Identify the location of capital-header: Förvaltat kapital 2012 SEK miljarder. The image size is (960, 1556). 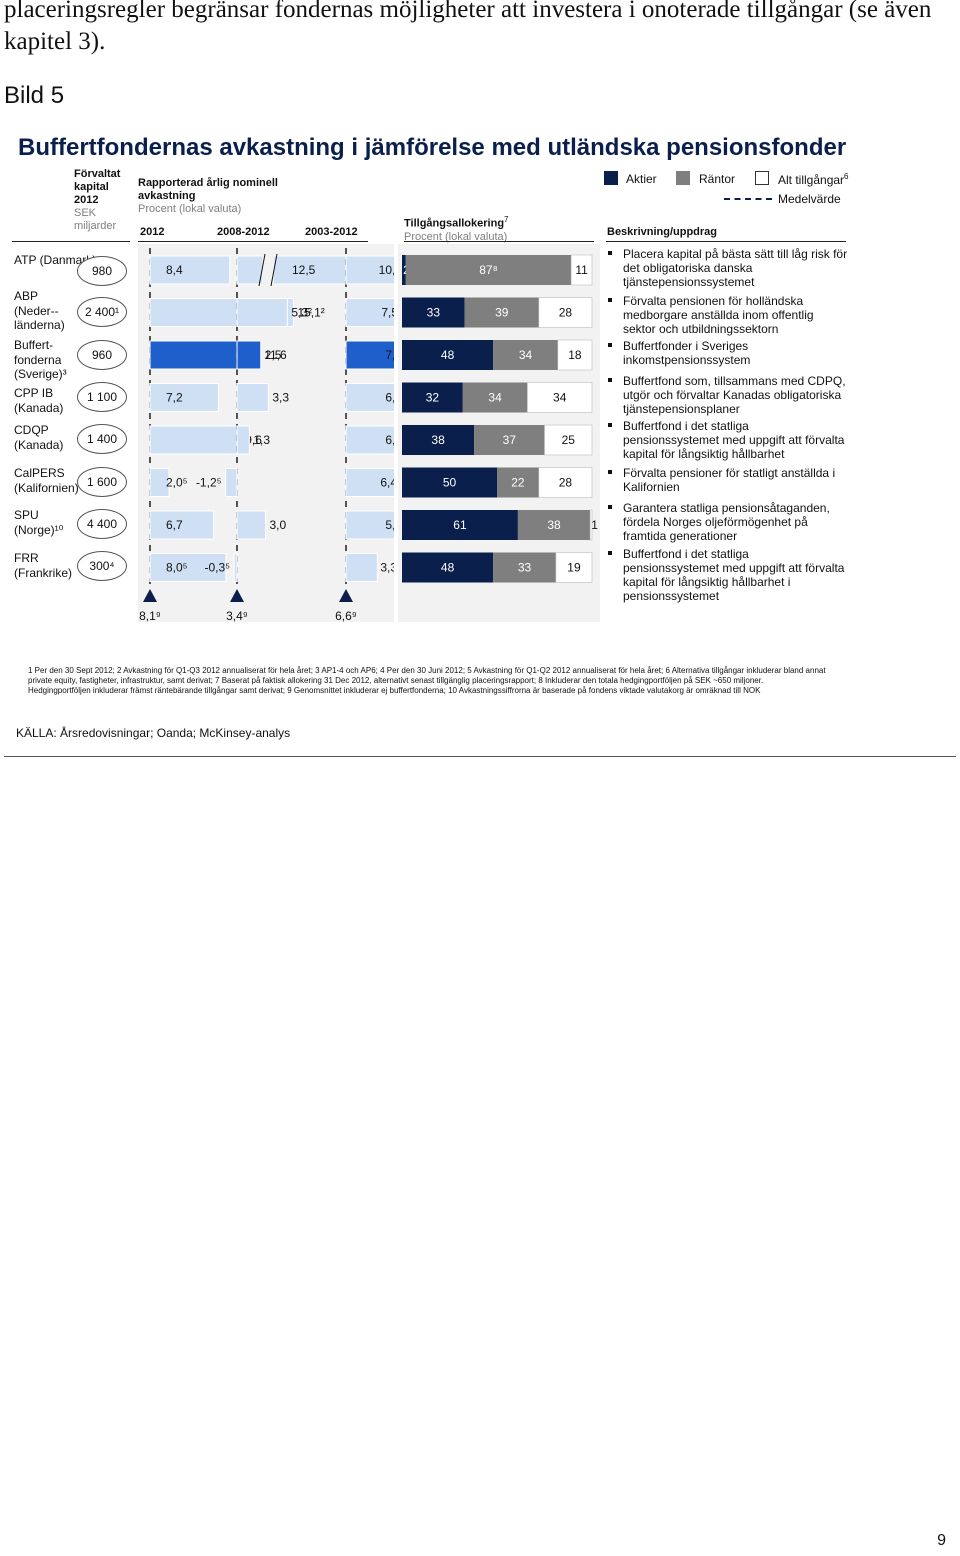
(104, 200).